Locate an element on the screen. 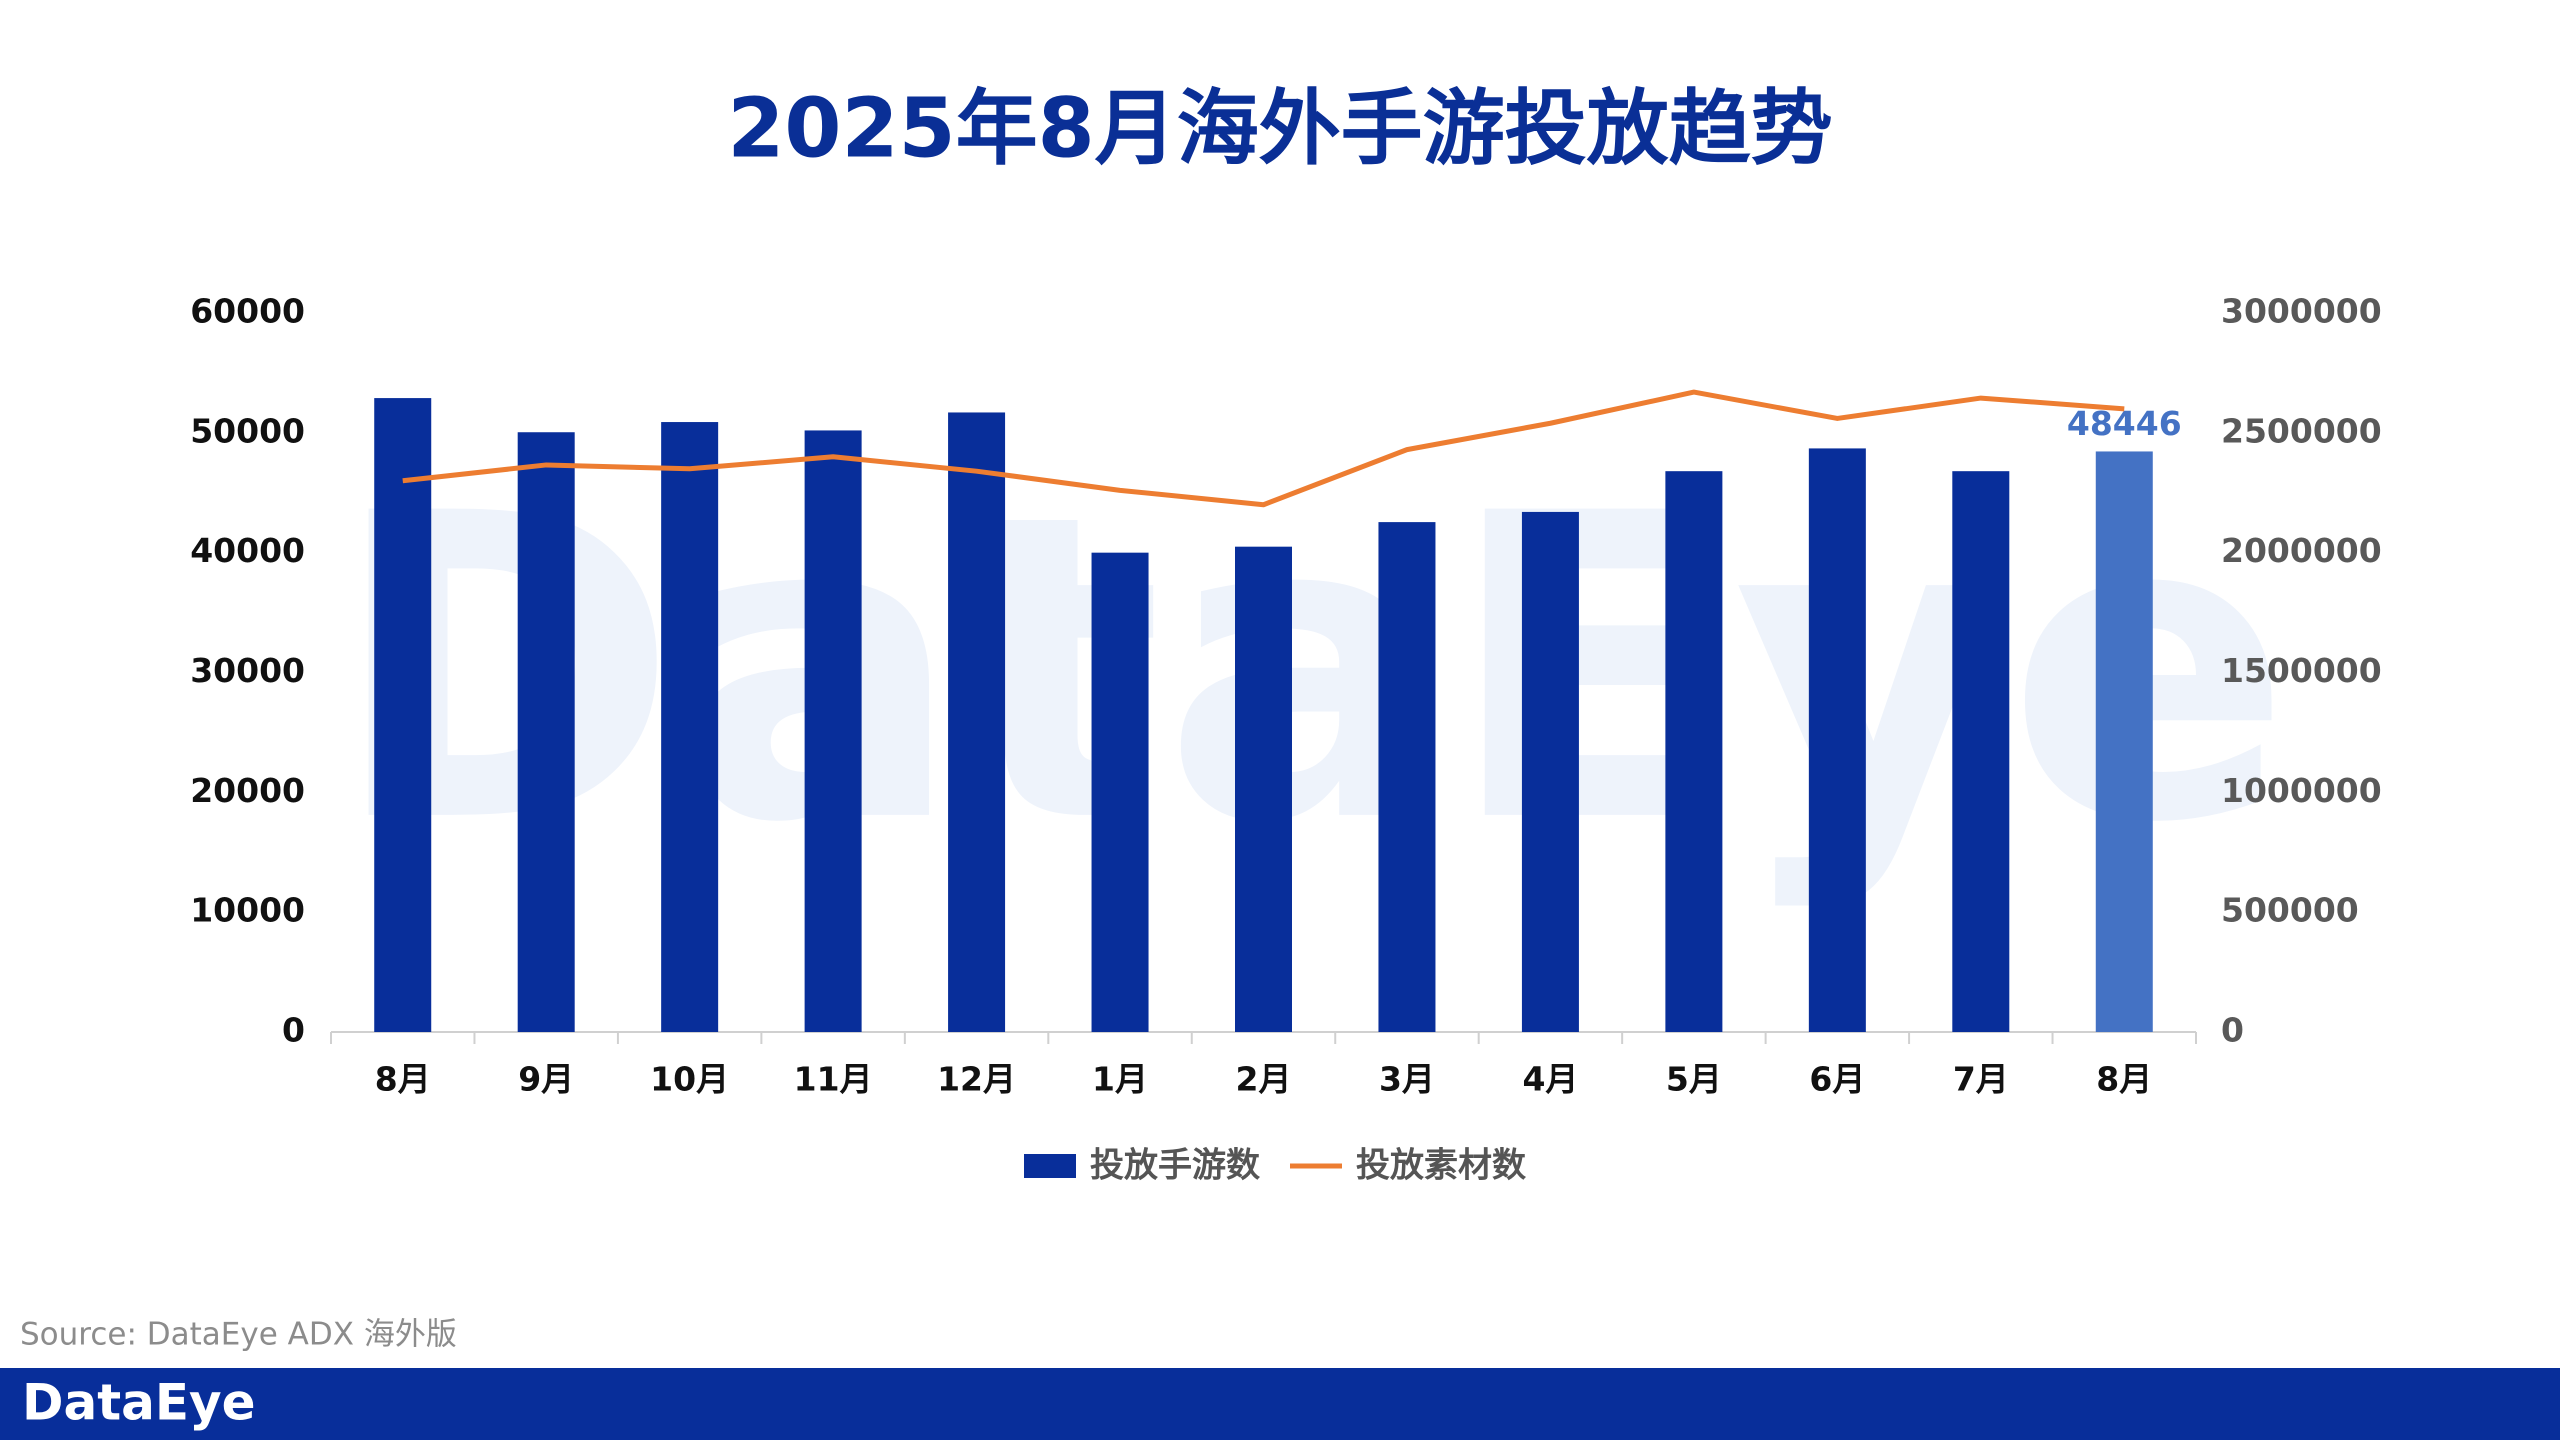 Image resolution: width=2560 pixels, height=1440 pixels. y2-tick-label: 1000000 is located at coordinates (2301, 790).